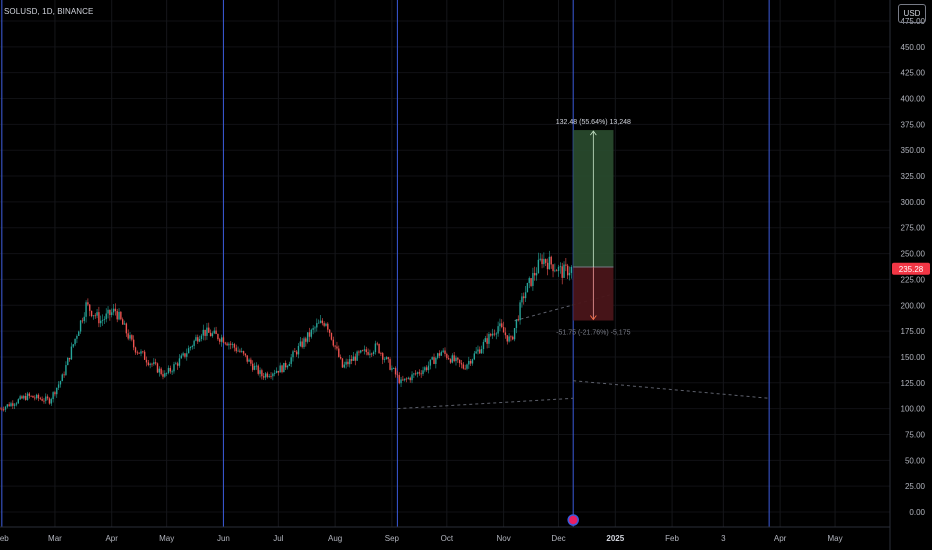  What do you see at coordinates (723, 538) in the screenshot?
I see `time-tick-label: 3` at bounding box center [723, 538].